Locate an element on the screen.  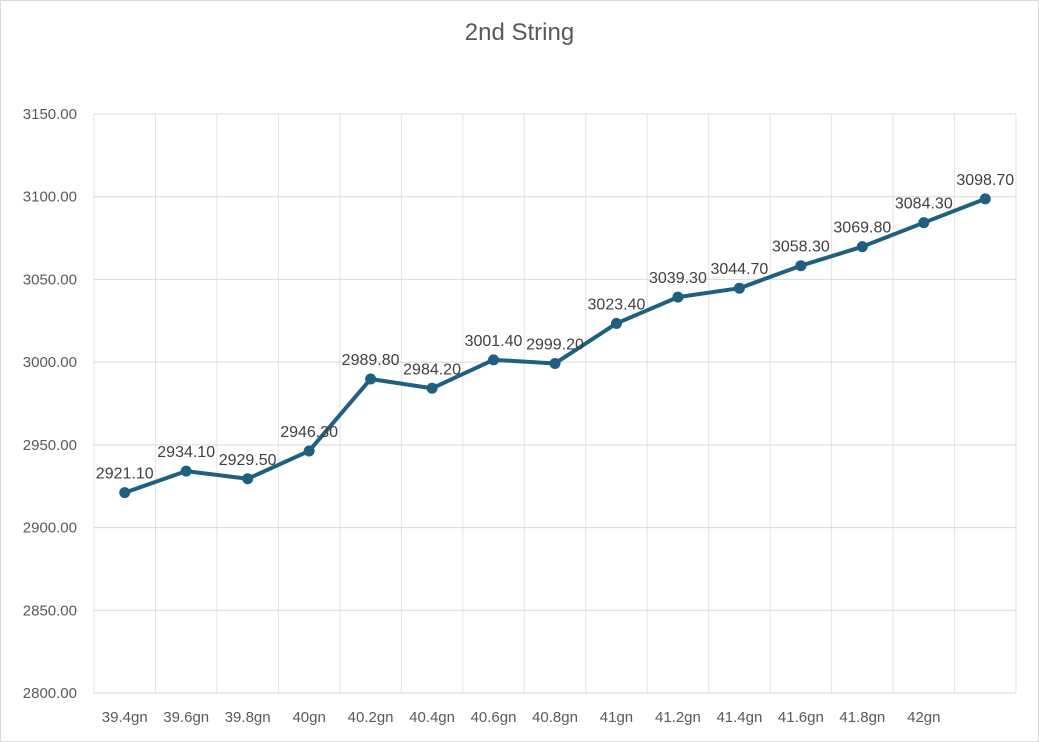
y-tick-label: 2850.00 is located at coordinates (50, 610).